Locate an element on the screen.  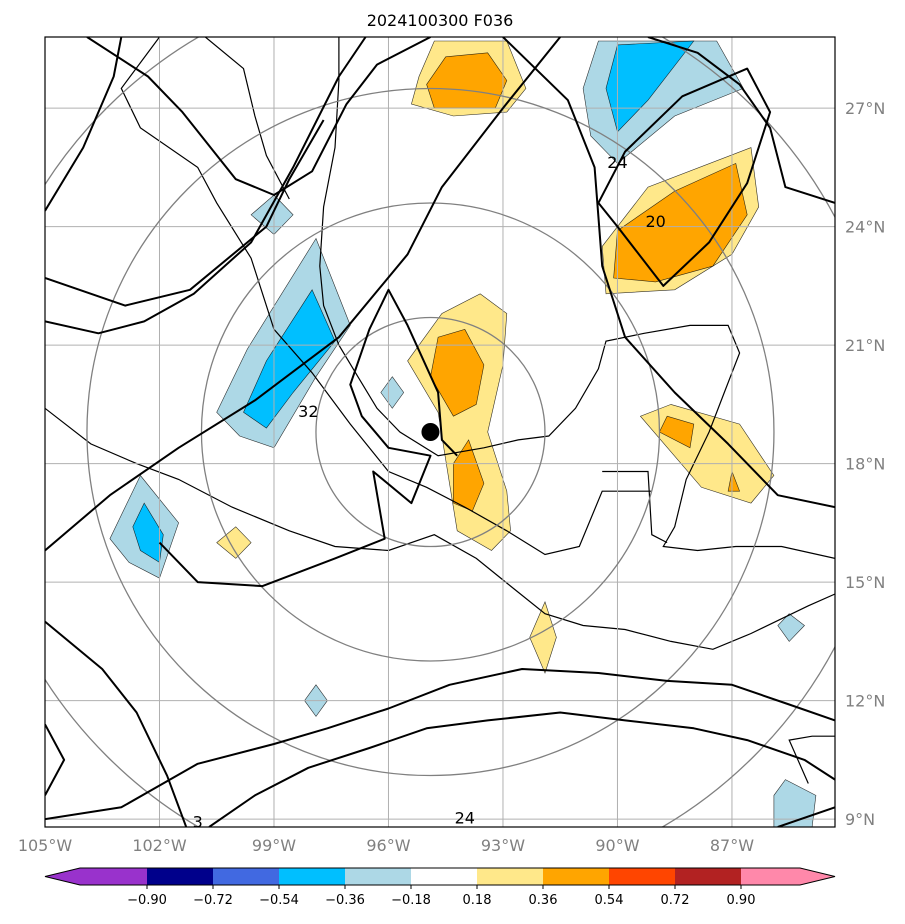
colorbar-tick-label-1: −0.72 is located at coordinates (213, 900).